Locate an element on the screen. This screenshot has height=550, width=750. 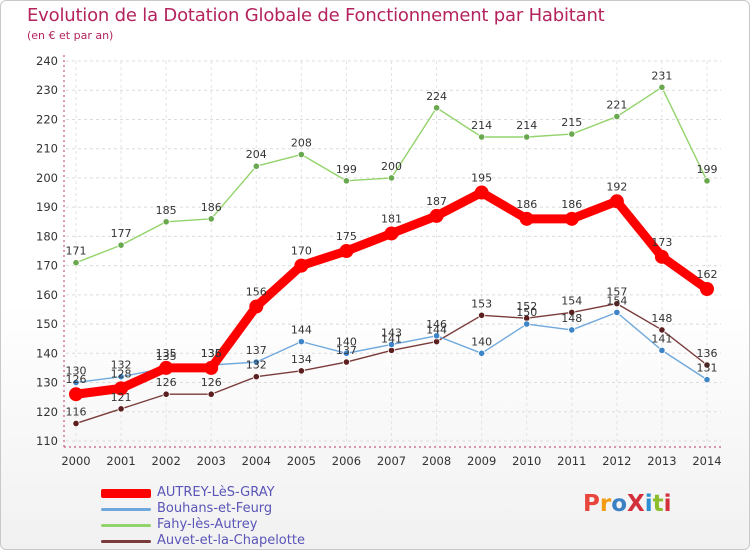
logo-letter: X is located at coordinates (636, 504).